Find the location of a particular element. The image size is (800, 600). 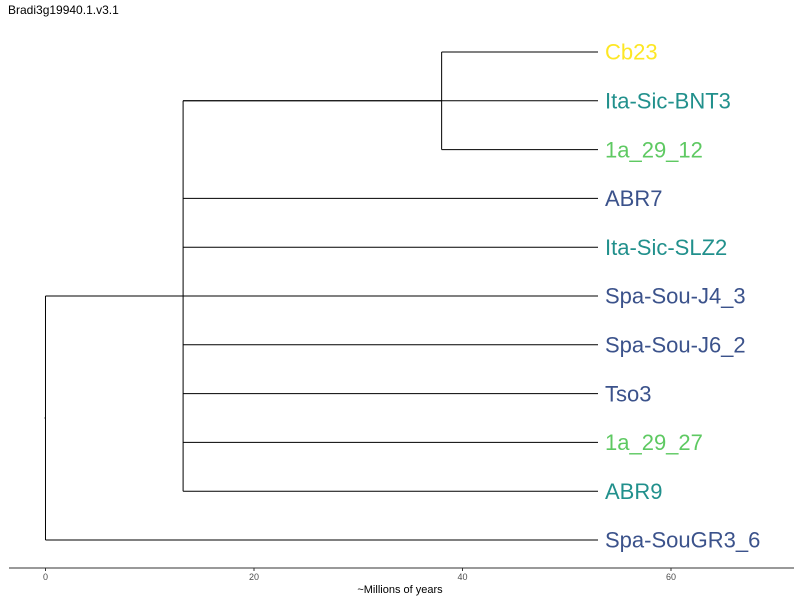

tip-label: 1a_29_12 is located at coordinates (654, 149).